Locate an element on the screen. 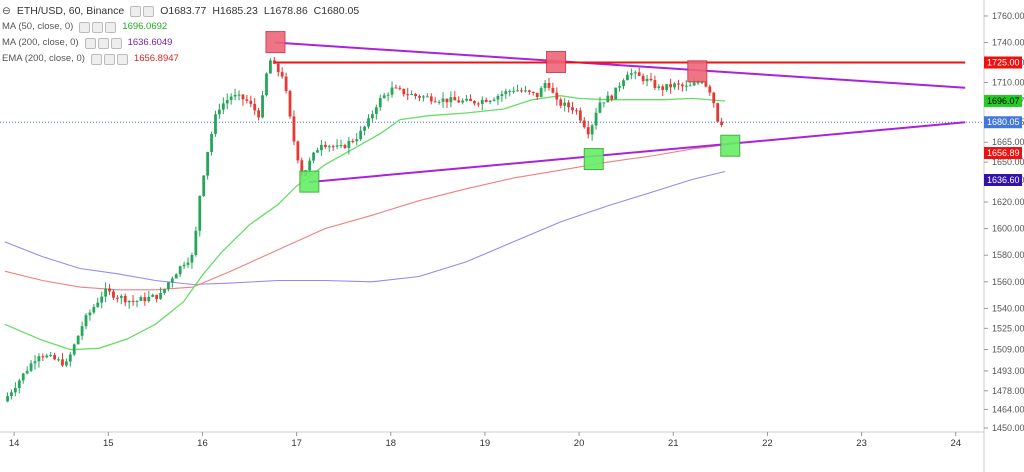 The width and height of the screenshot is (1024, 472). ma200-icons is located at coordinates (103, 43).